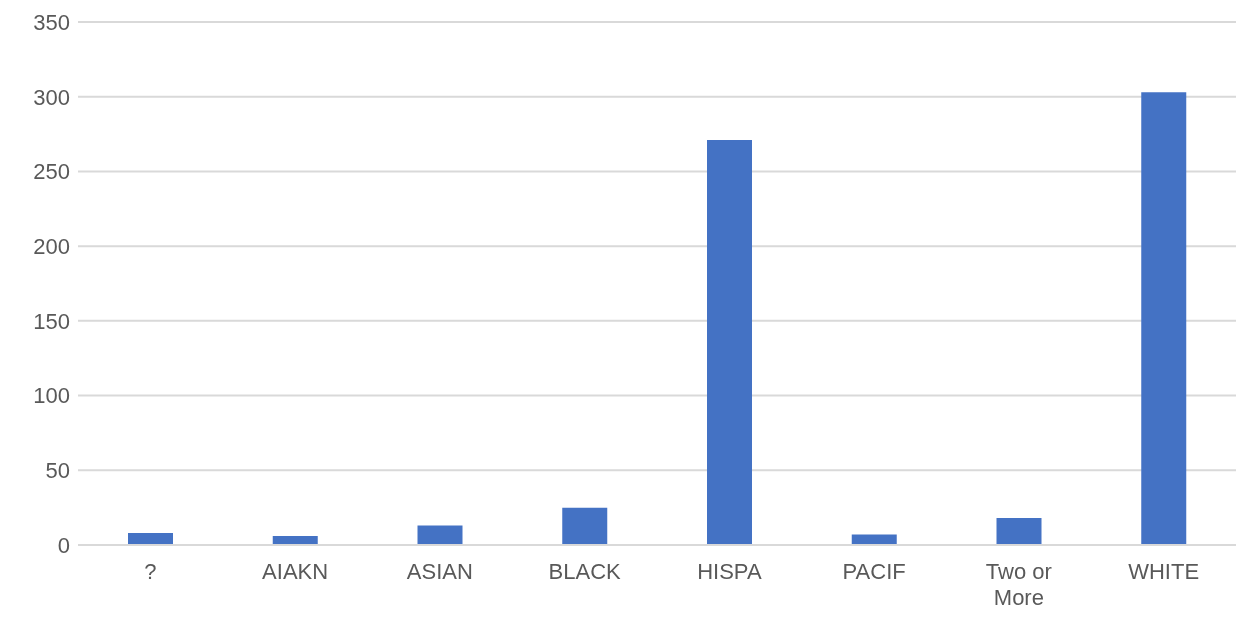 Image resolution: width=1246 pixels, height=644 pixels. I want to click on y-tick-label: 50, so click(57, 471).